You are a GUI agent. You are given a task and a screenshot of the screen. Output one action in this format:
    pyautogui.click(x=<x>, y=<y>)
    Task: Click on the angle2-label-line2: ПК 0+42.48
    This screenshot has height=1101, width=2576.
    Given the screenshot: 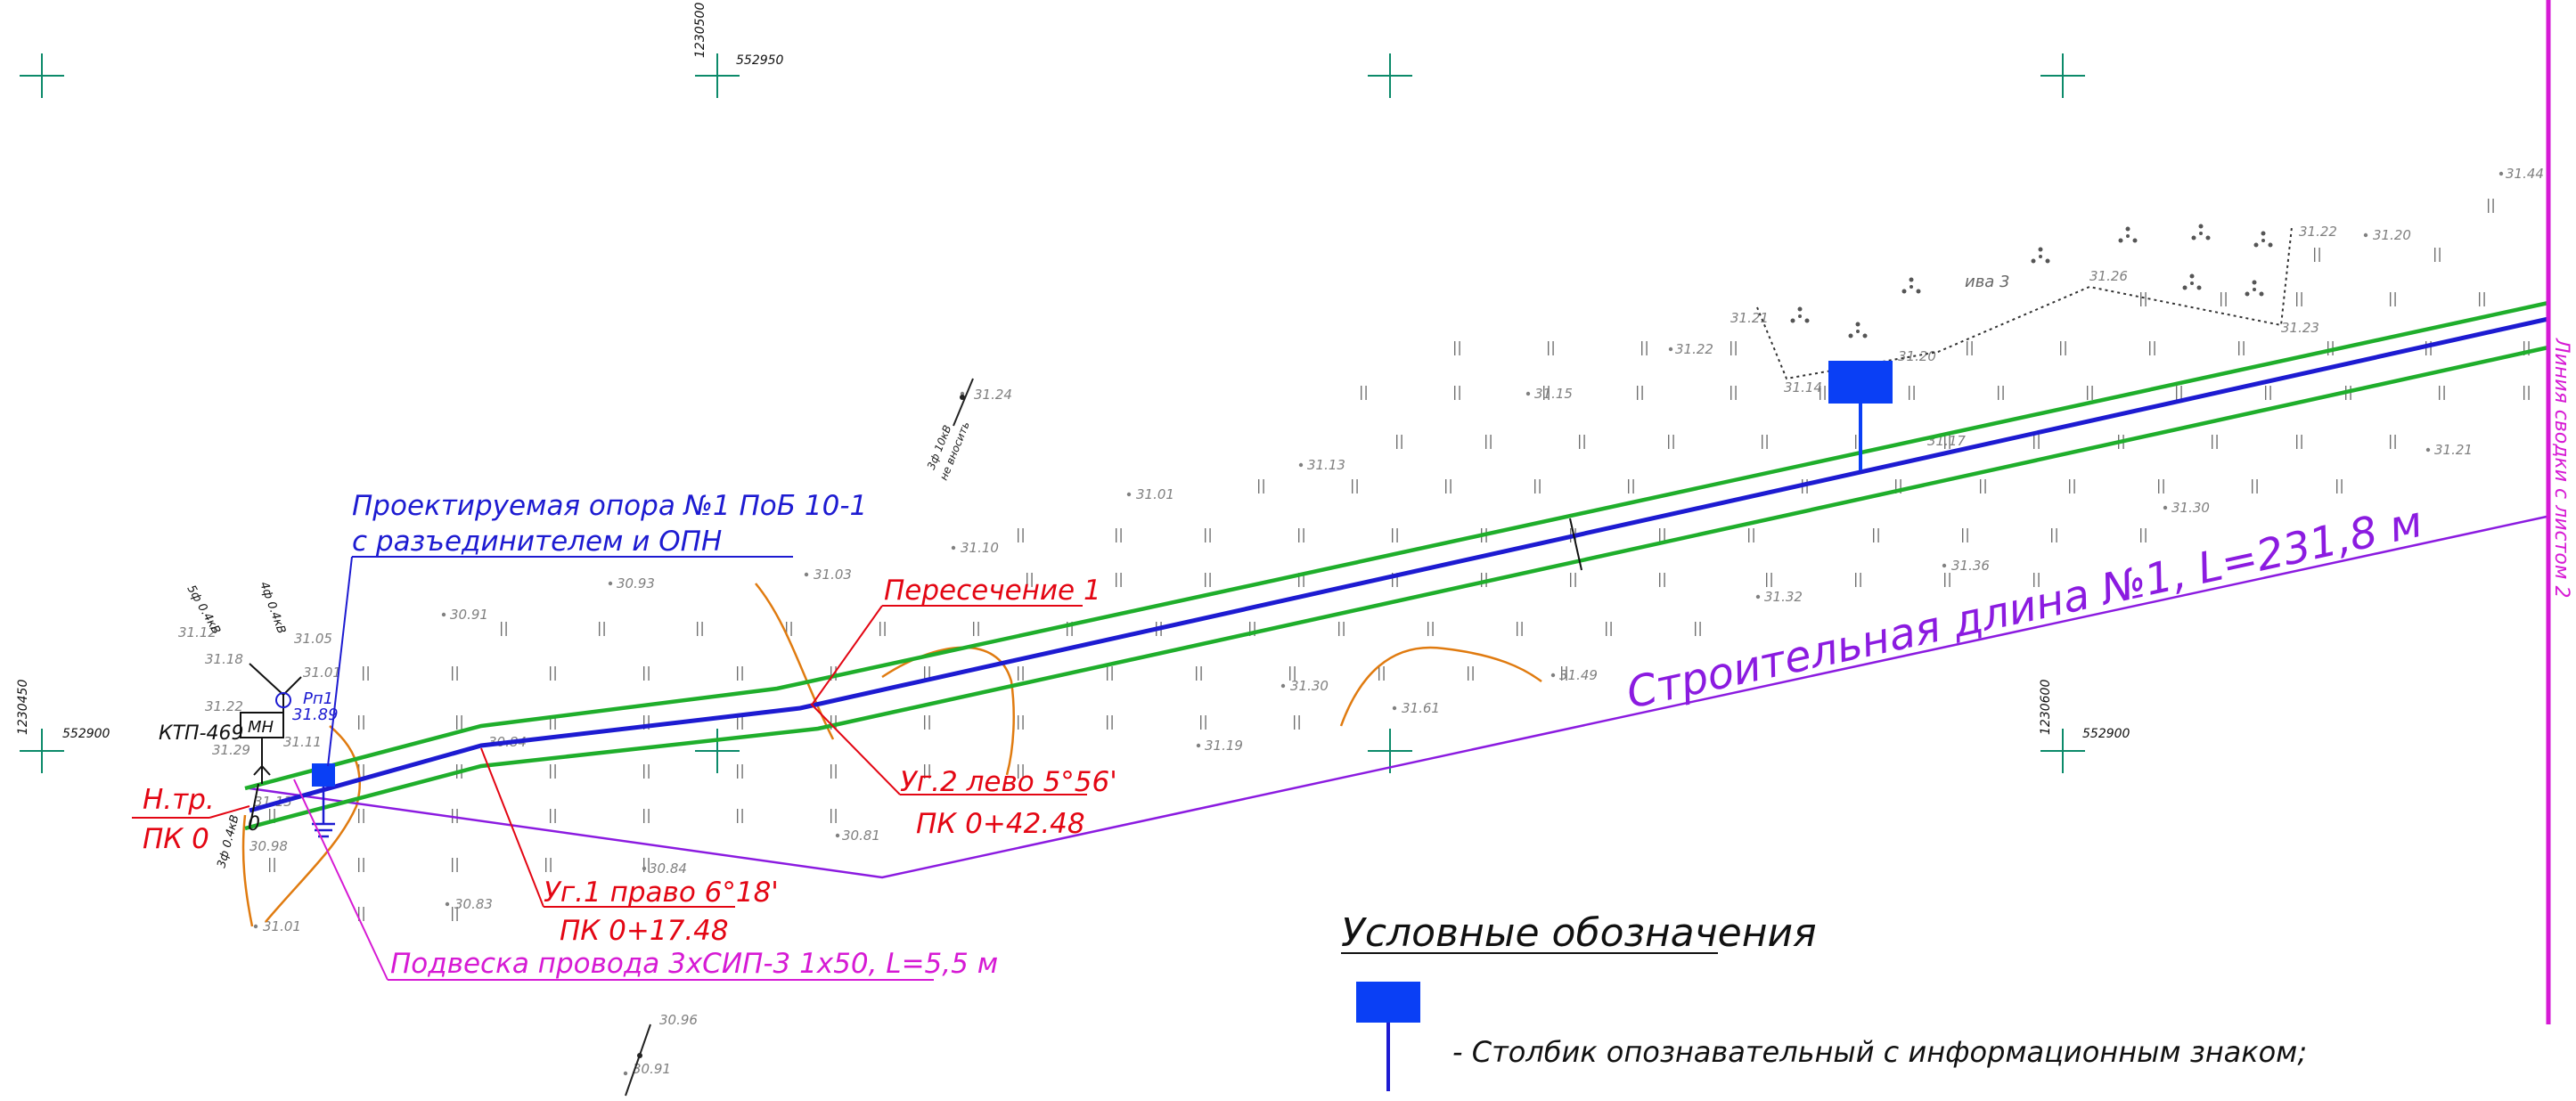 What is the action you would take?
    pyautogui.click(x=1000, y=824)
    